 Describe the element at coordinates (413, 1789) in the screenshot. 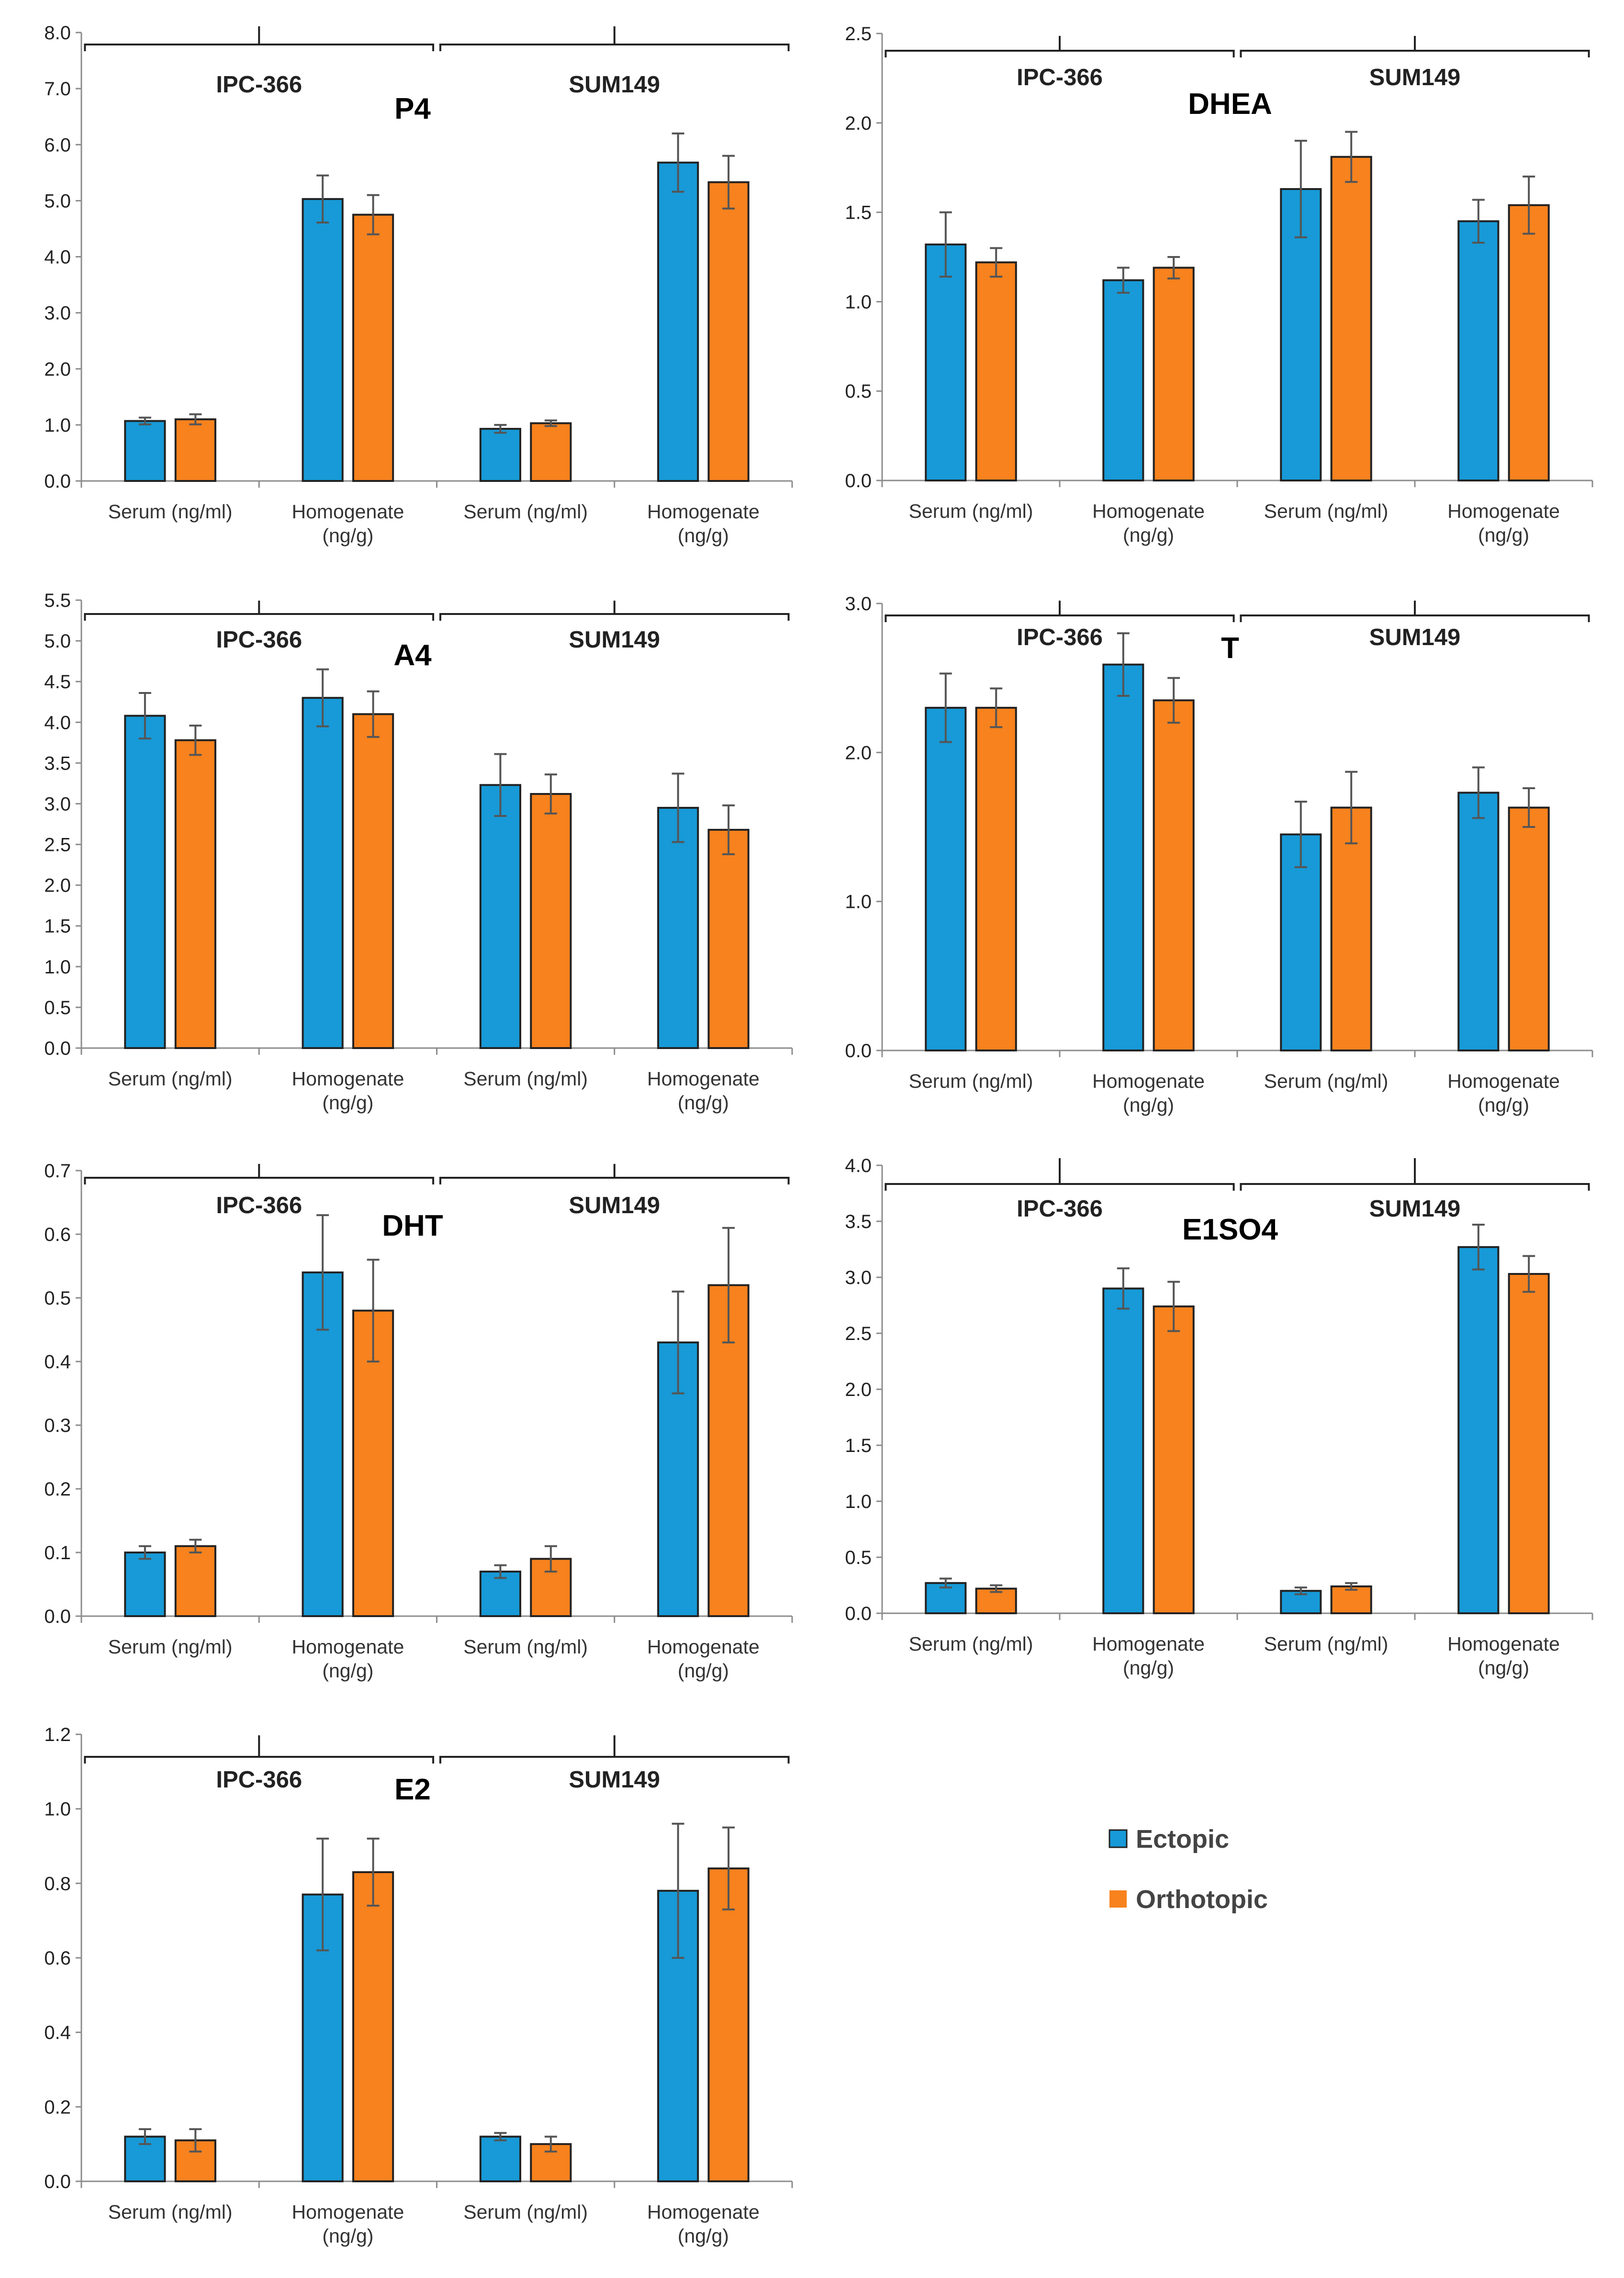

I see `chart-title-e2: E2` at that location.